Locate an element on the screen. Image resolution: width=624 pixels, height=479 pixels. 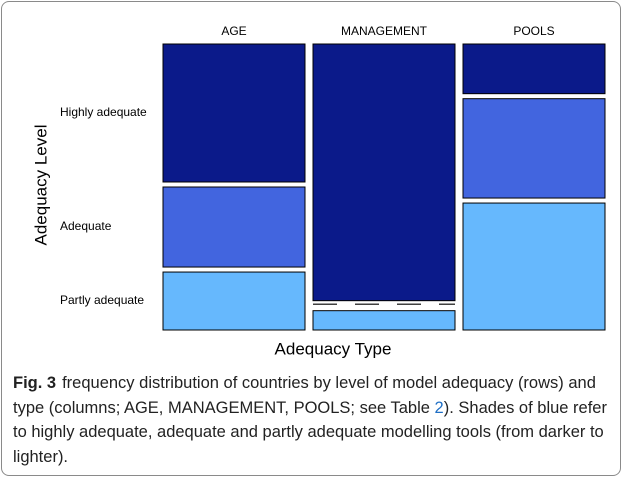
row-label: Adequate is located at coordinates (86, 226).